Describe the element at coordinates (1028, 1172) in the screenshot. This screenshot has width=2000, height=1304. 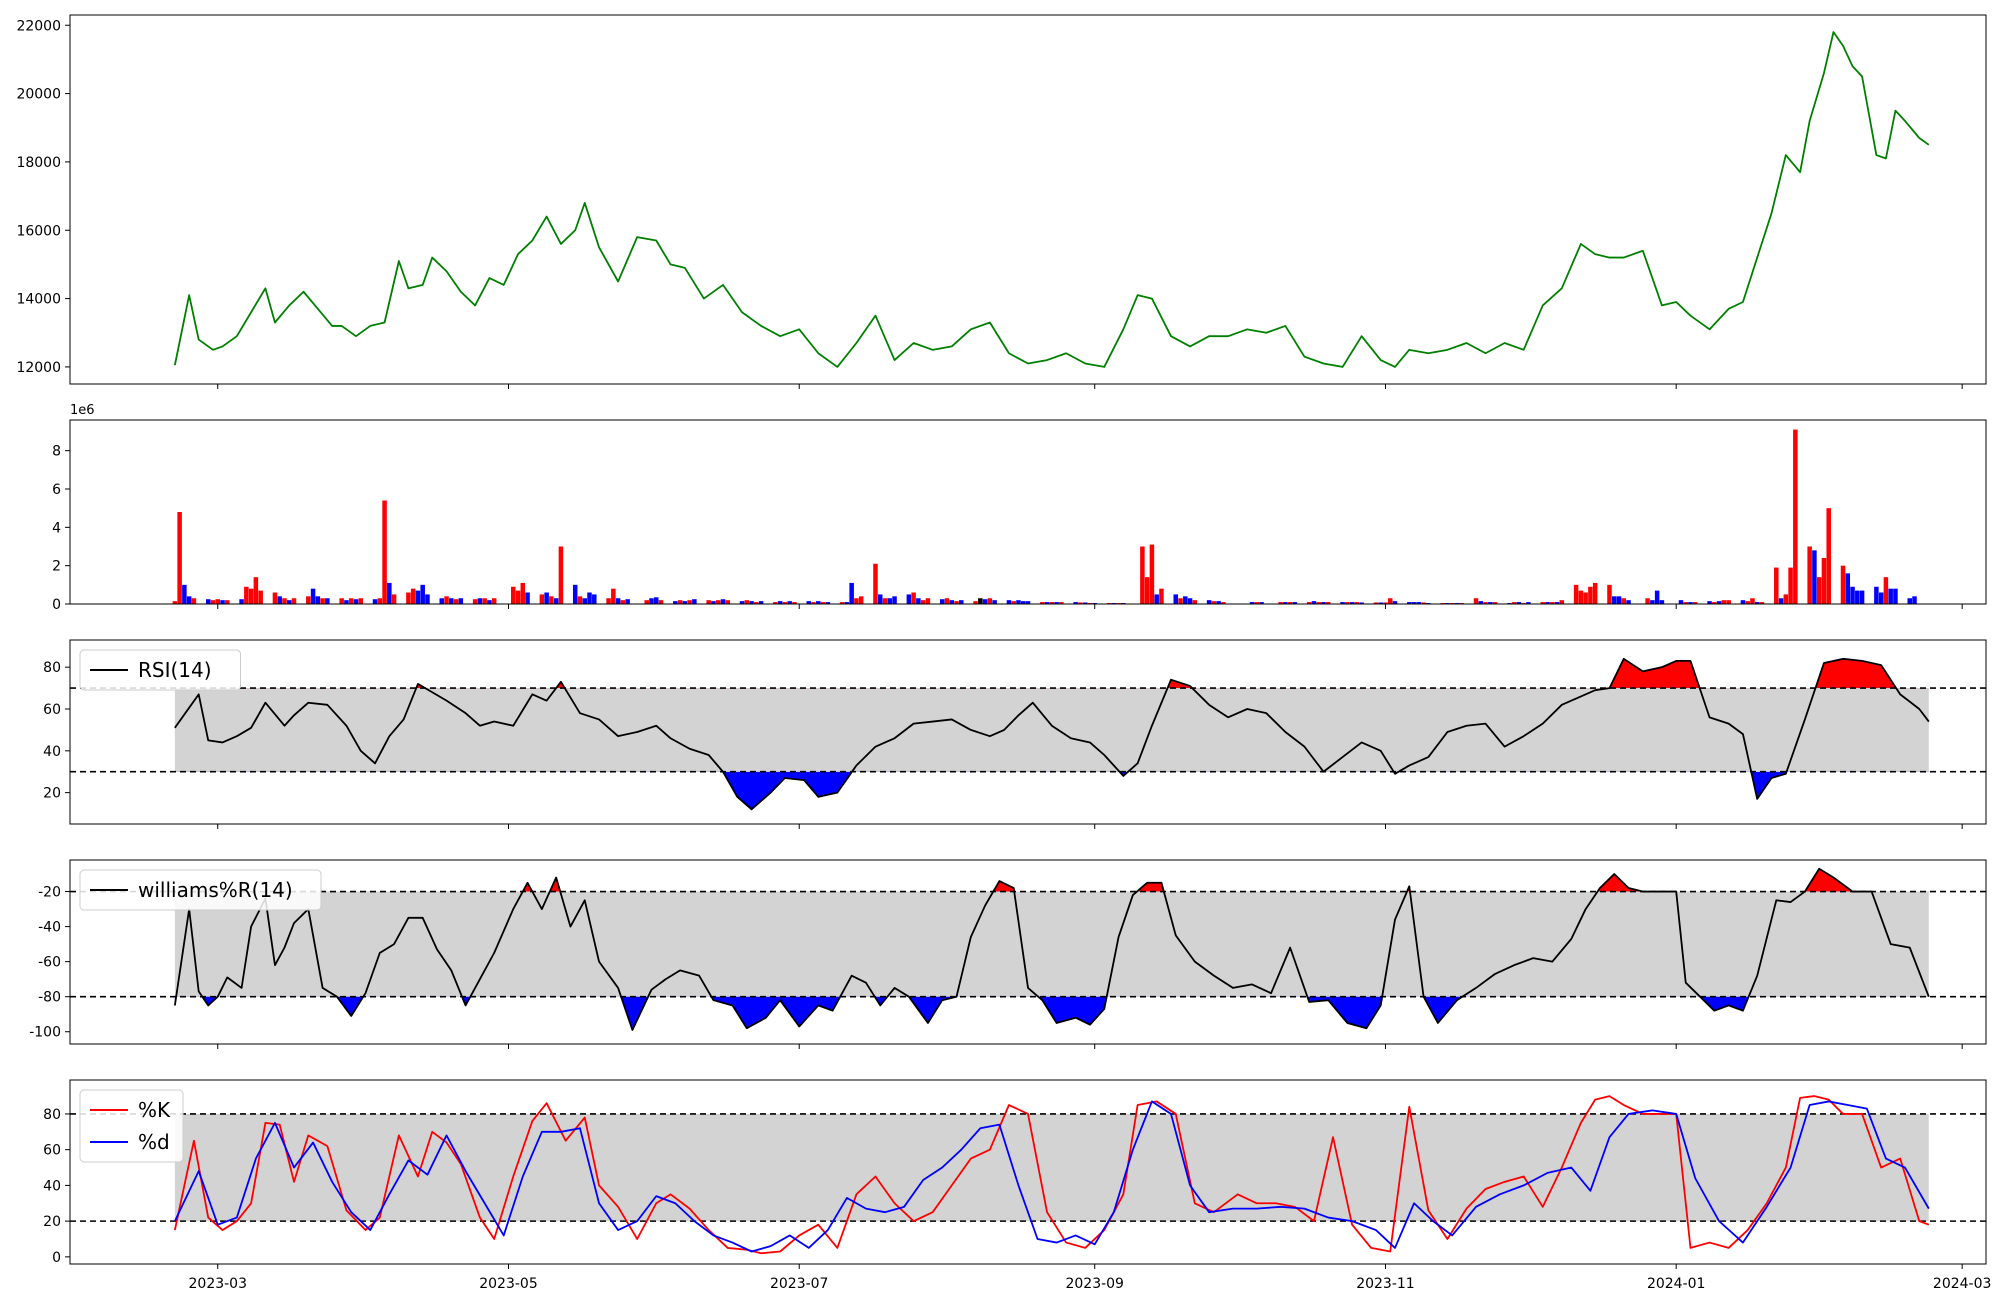
I see `plot-frame-stochastic` at that location.